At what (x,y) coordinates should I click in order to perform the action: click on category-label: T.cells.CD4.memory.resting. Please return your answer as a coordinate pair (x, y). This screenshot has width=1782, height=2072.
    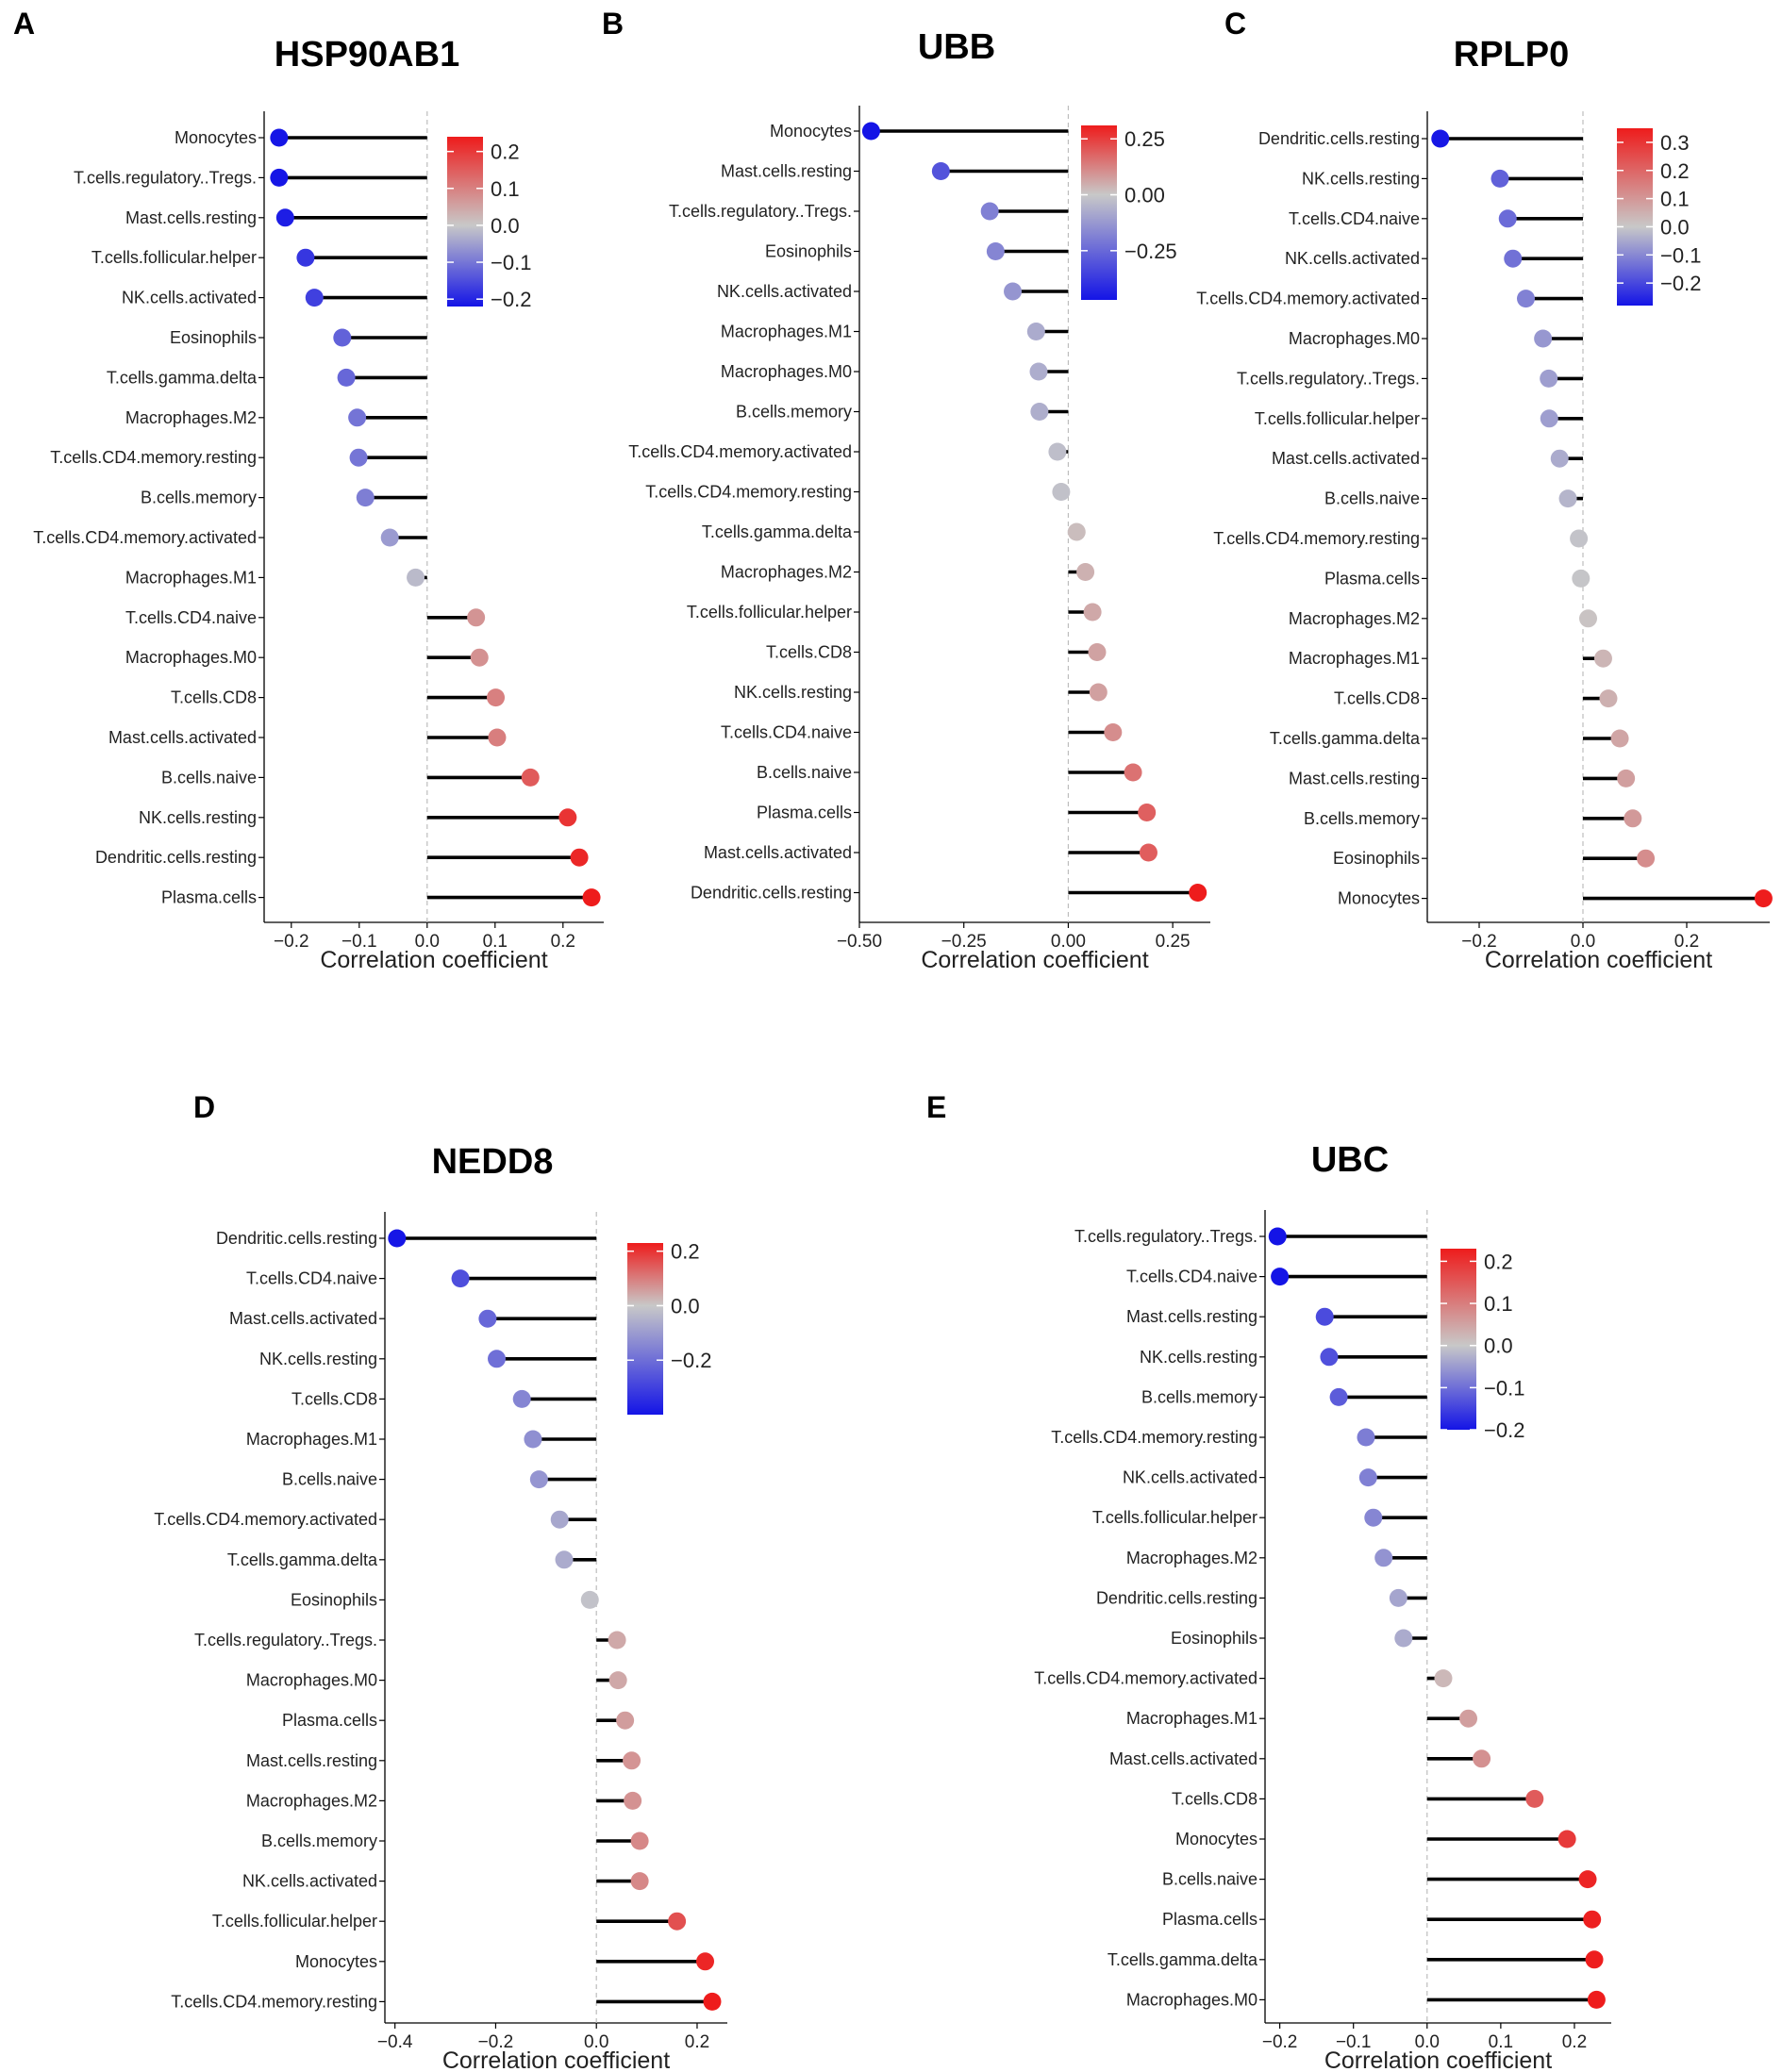
    Looking at the image, I should click on (1317, 538).